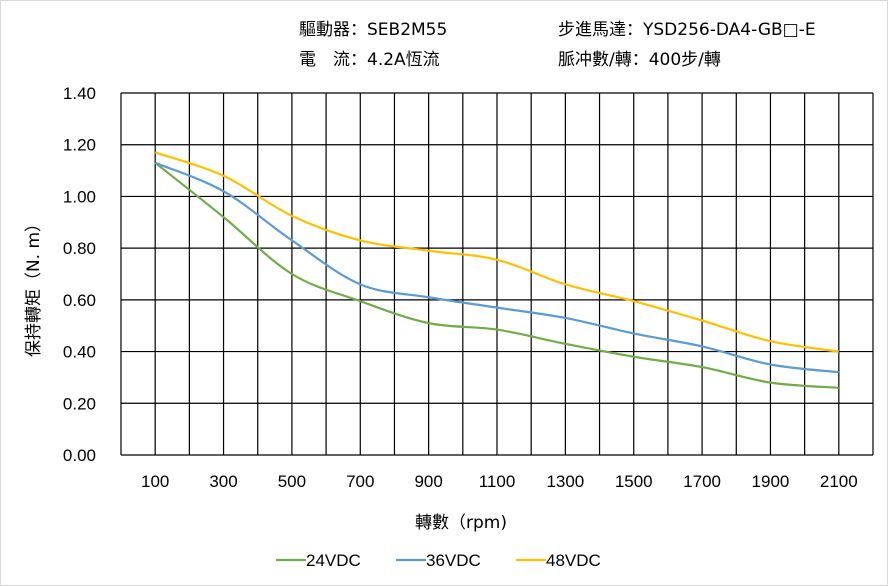 The width and height of the screenshot is (888, 586). I want to click on y-tick-label: 1.20, so click(79, 145).